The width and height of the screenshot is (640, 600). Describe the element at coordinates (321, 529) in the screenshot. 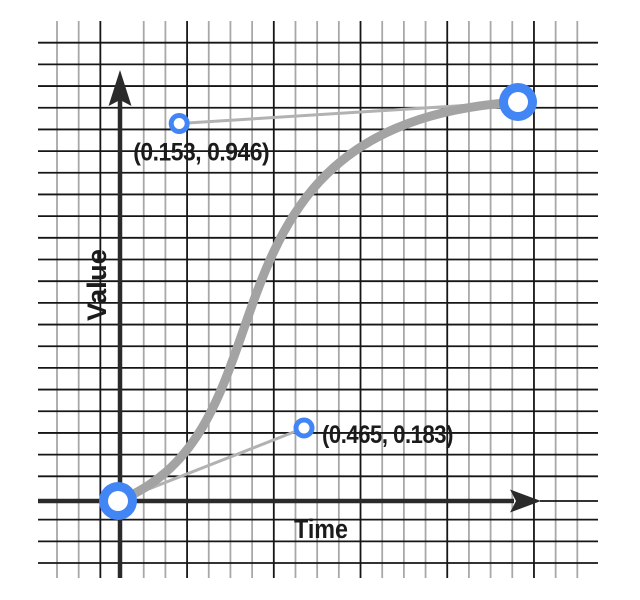

I see `x-axis-label: Time` at that location.